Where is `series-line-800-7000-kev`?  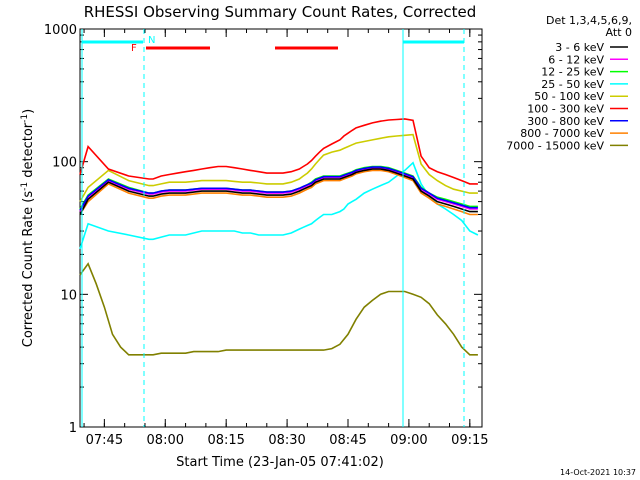
series-line-800-7000-kev is located at coordinates (278, 192).